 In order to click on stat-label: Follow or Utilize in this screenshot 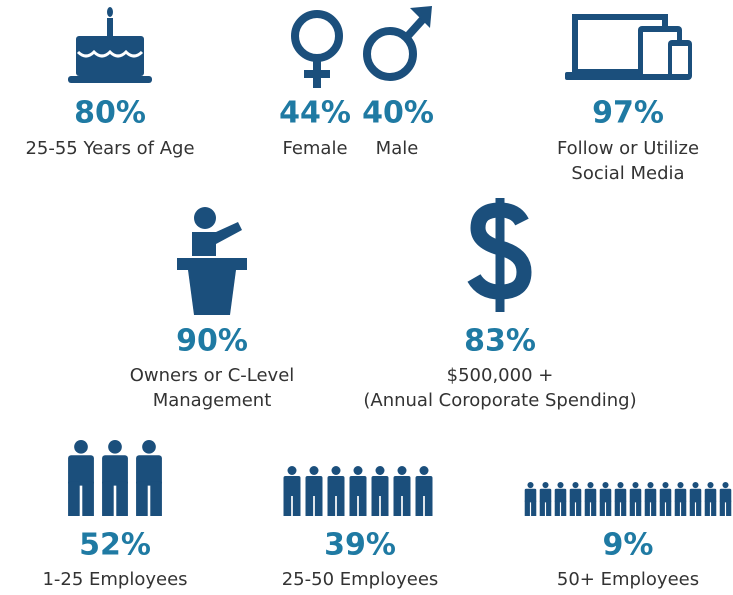, I will do `click(628, 148)`.